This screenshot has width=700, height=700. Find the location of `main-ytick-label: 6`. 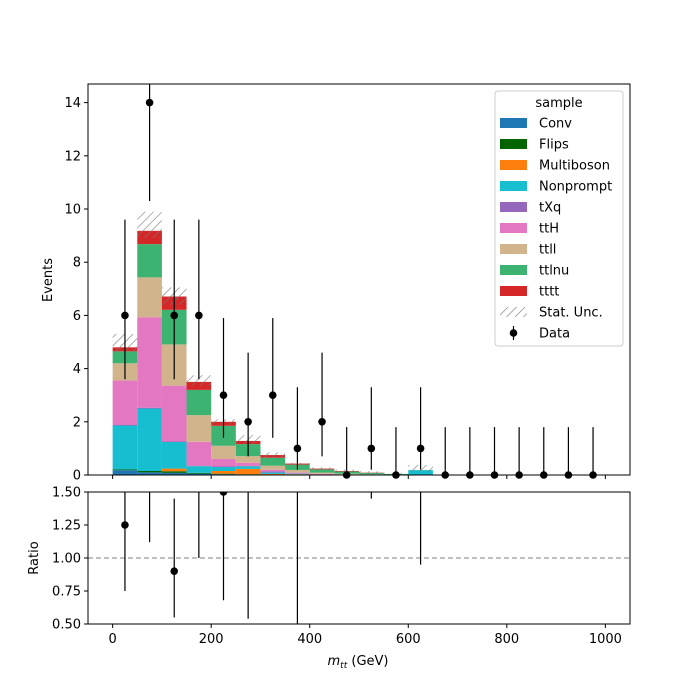

main-ytick-label: 6 is located at coordinates (77, 316).